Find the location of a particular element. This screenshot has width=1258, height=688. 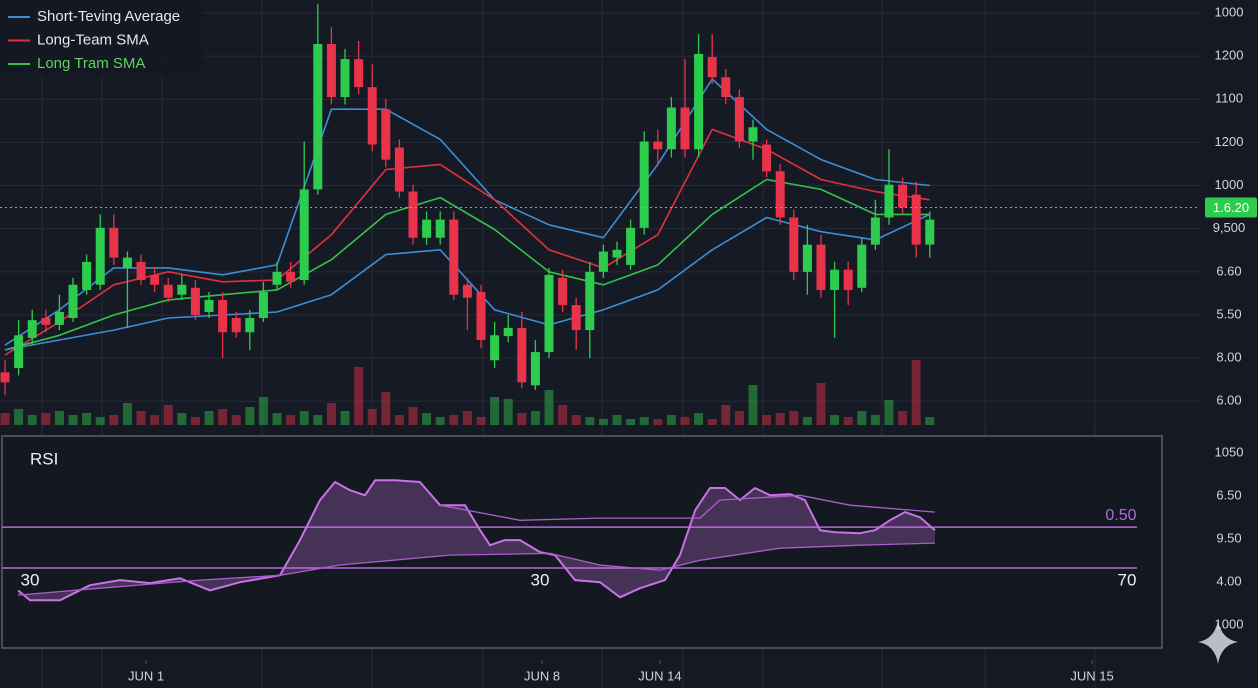

rsi-annotation: 70 is located at coordinates (1127, 579).